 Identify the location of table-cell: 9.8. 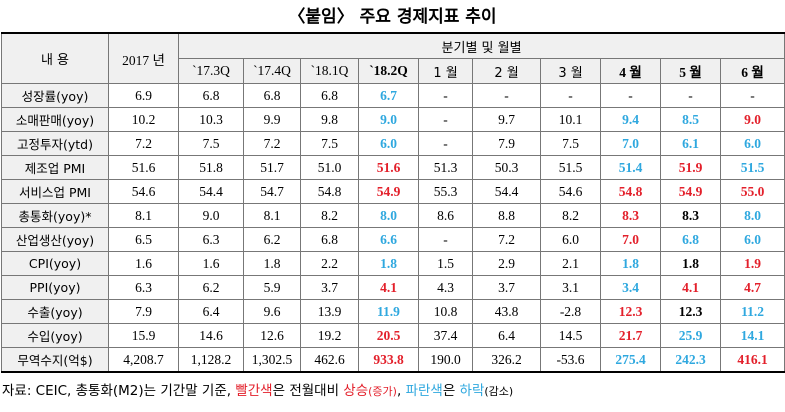
(329, 119).